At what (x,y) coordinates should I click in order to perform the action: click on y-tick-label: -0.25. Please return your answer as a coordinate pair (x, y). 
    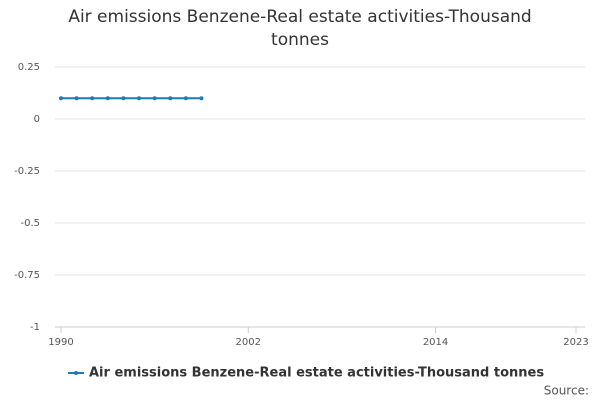
    Looking at the image, I should click on (27, 171).